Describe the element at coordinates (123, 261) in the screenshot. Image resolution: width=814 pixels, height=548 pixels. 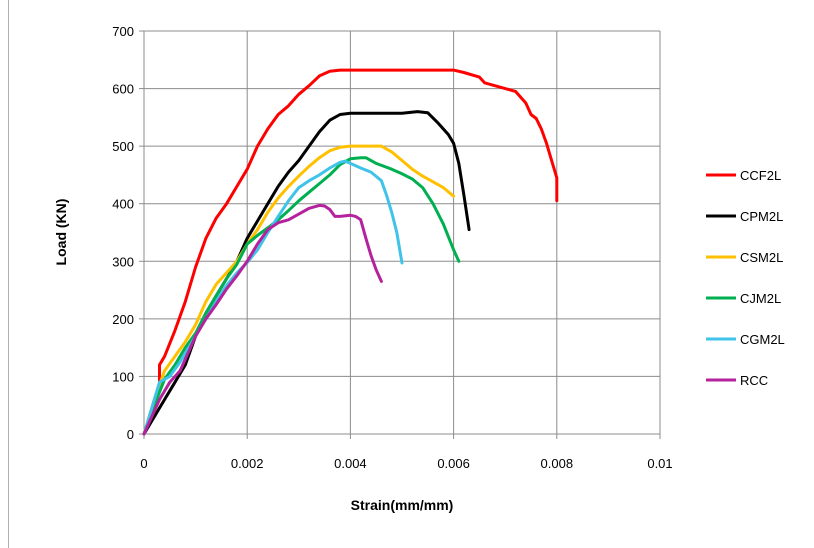
I see `y-tick-label: 300` at that location.